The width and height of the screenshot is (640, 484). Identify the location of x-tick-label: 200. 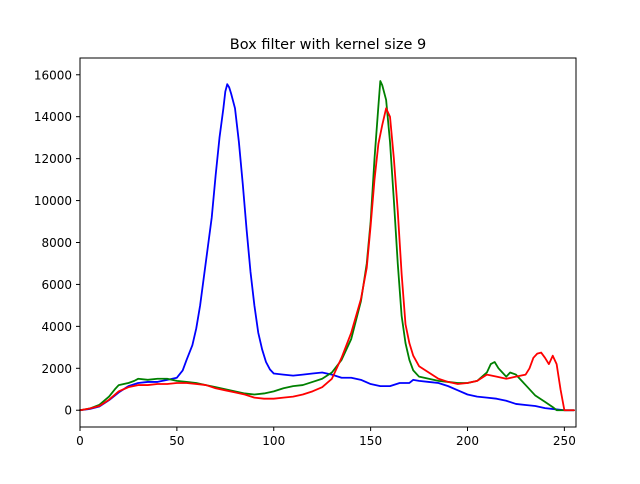
(467, 441).